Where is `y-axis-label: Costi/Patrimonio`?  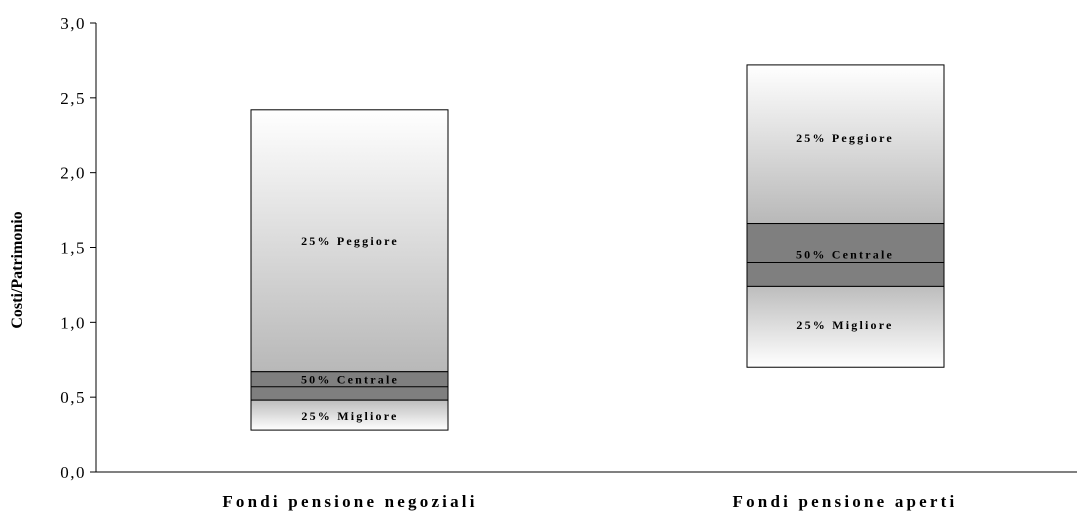
y-axis-label: Costi/Patrimonio is located at coordinates (17, 269).